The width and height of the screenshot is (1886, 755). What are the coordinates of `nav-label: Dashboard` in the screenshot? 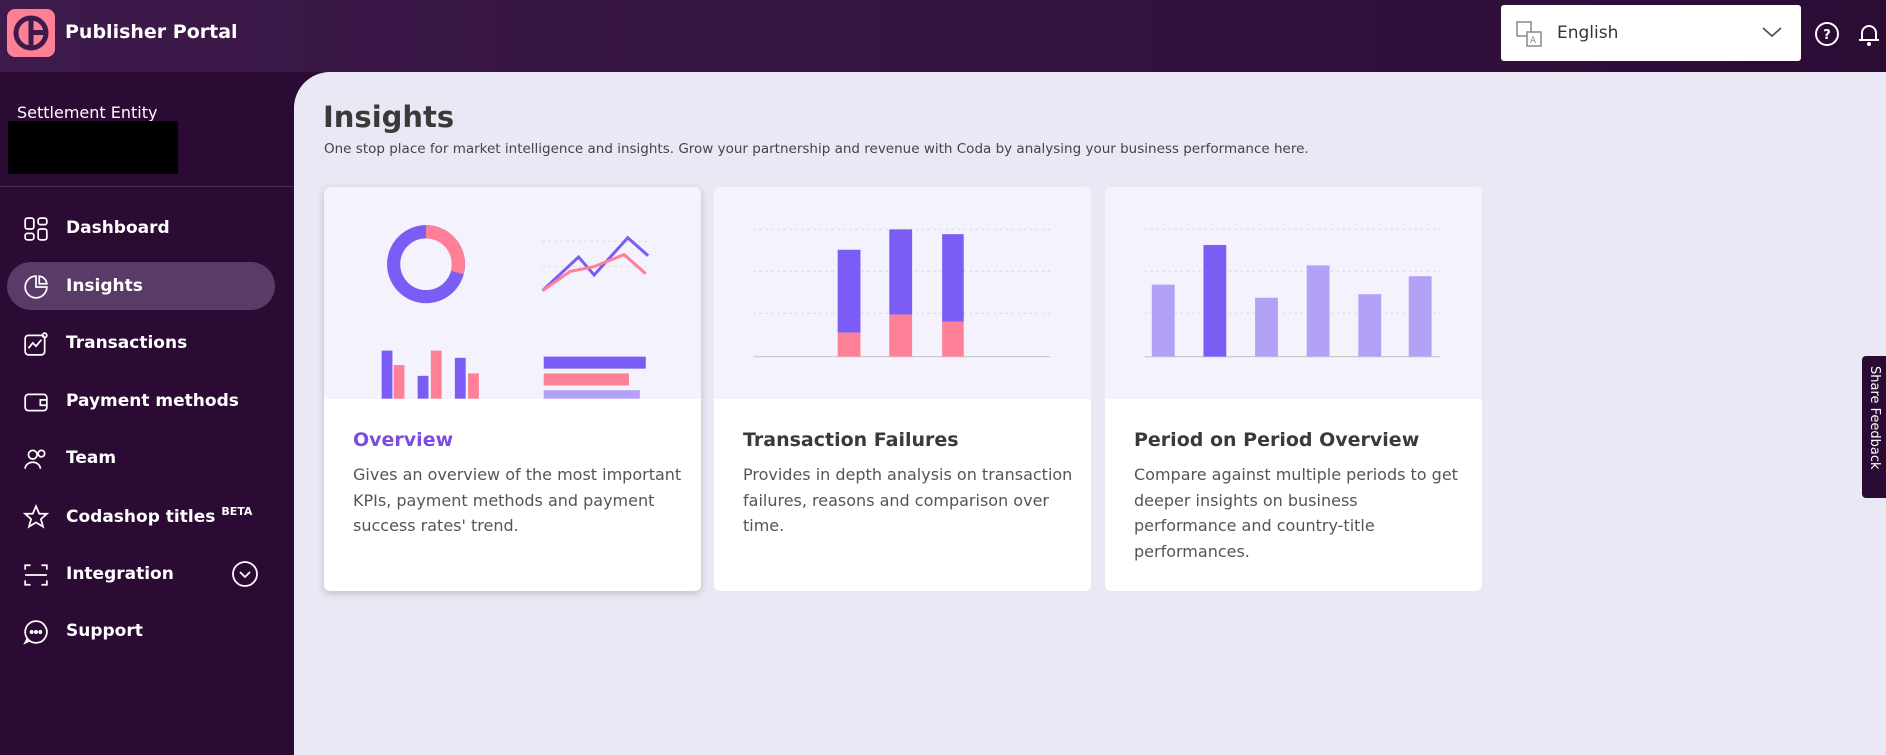 It's located at (118, 228).